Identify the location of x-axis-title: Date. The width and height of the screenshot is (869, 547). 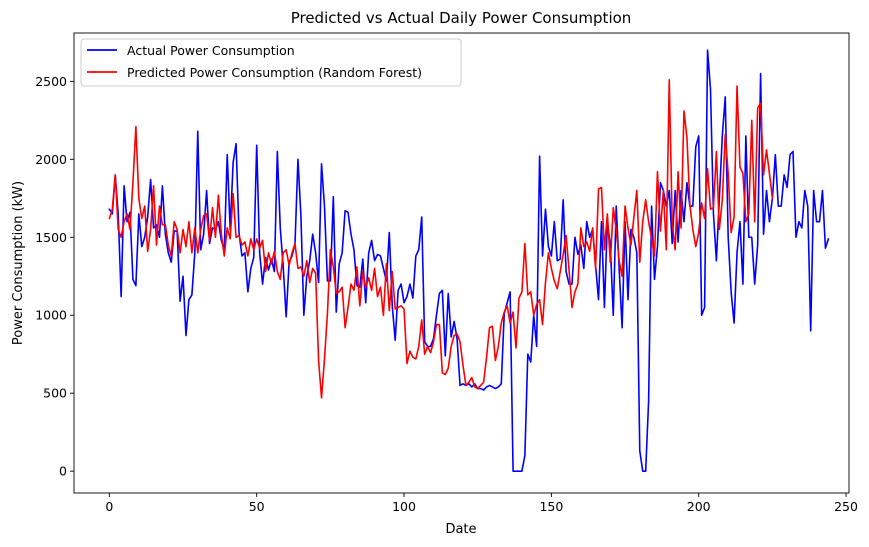
(460, 529).